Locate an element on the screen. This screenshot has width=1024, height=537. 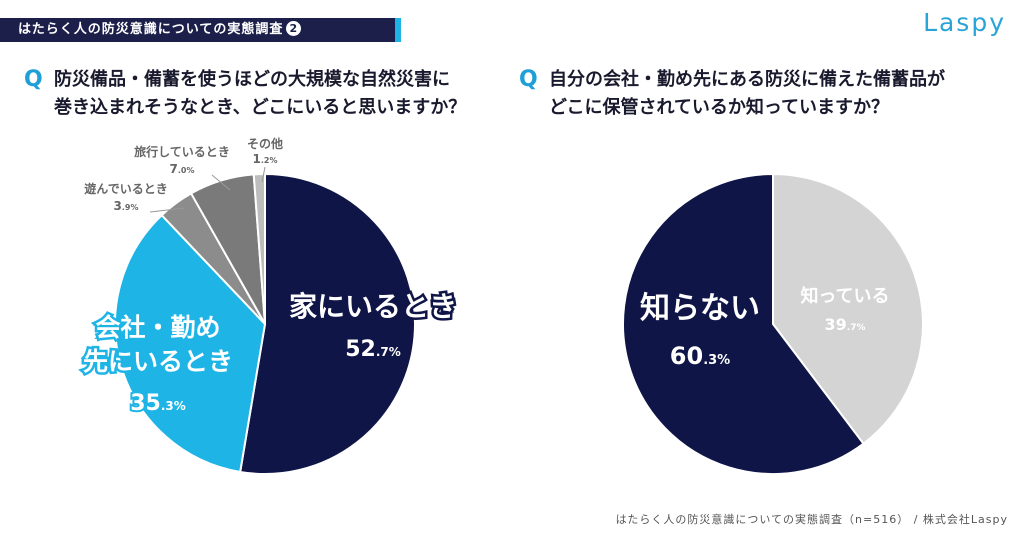
chart1-label-home: 家にいるとき is located at coordinates (373, 306).